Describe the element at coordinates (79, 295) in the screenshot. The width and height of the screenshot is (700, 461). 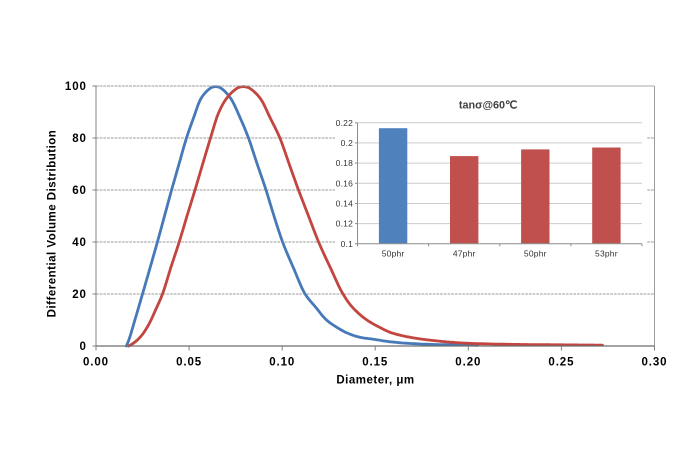
I see `svg-text: 20` at that location.